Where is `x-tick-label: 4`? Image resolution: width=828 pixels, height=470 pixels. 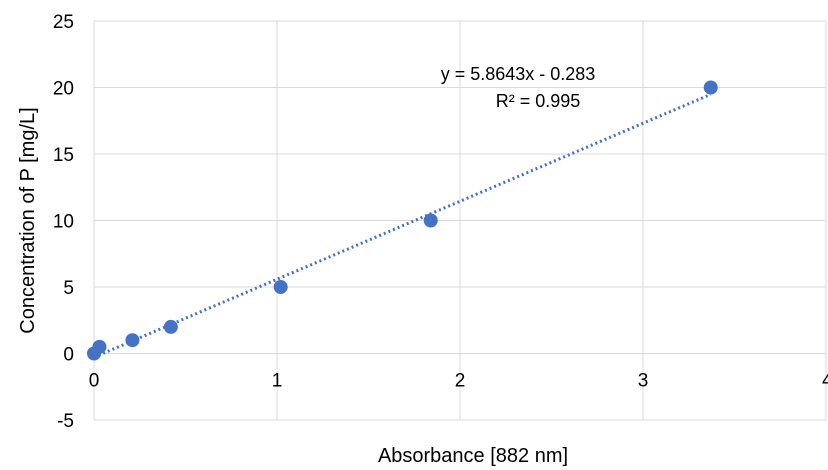
x-tick-label: 4 is located at coordinates (825, 381).